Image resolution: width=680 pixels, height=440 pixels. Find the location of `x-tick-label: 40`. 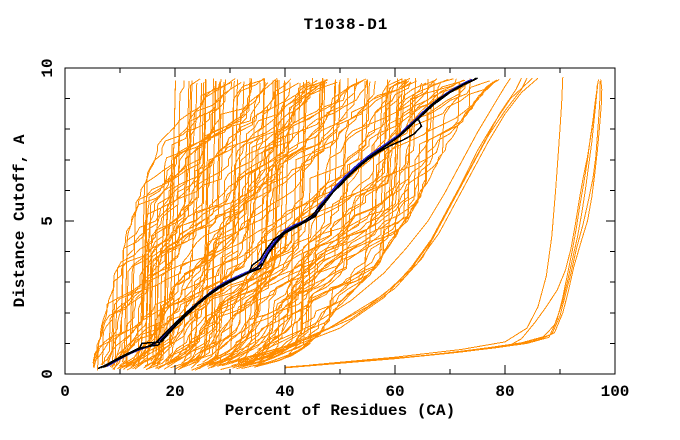

x-tick-label: 40 is located at coordinates (284, 392).